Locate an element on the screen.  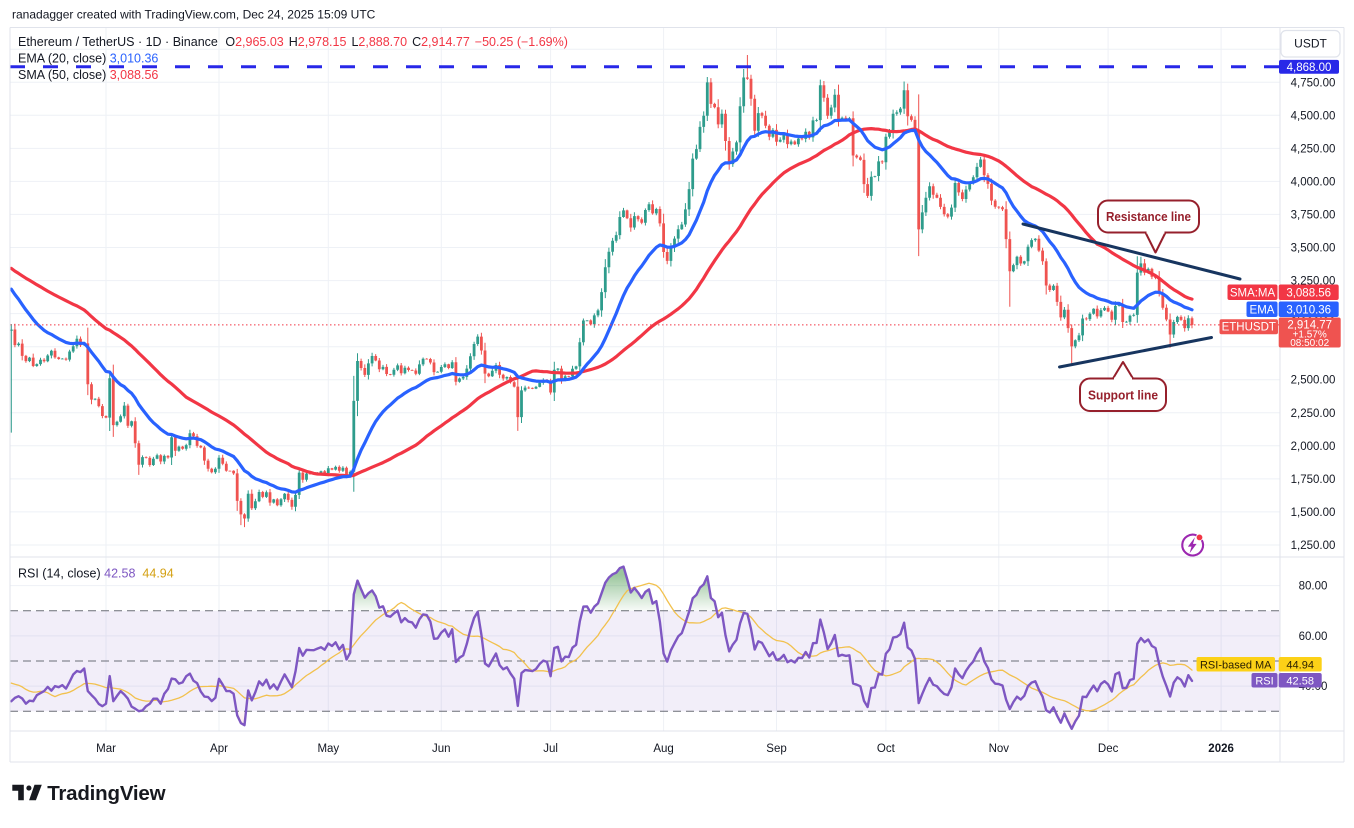
svg-text: Dec is located at coordinates (1108, 749).